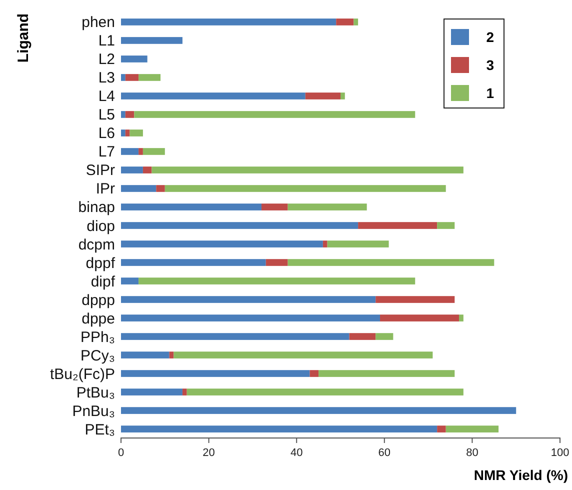 This screenshot has width=572, height=490. What do you see at coordinates (98, 319) in the screenshot?
I see `y-tick-label: dppe` at bounding box center [98, 319].